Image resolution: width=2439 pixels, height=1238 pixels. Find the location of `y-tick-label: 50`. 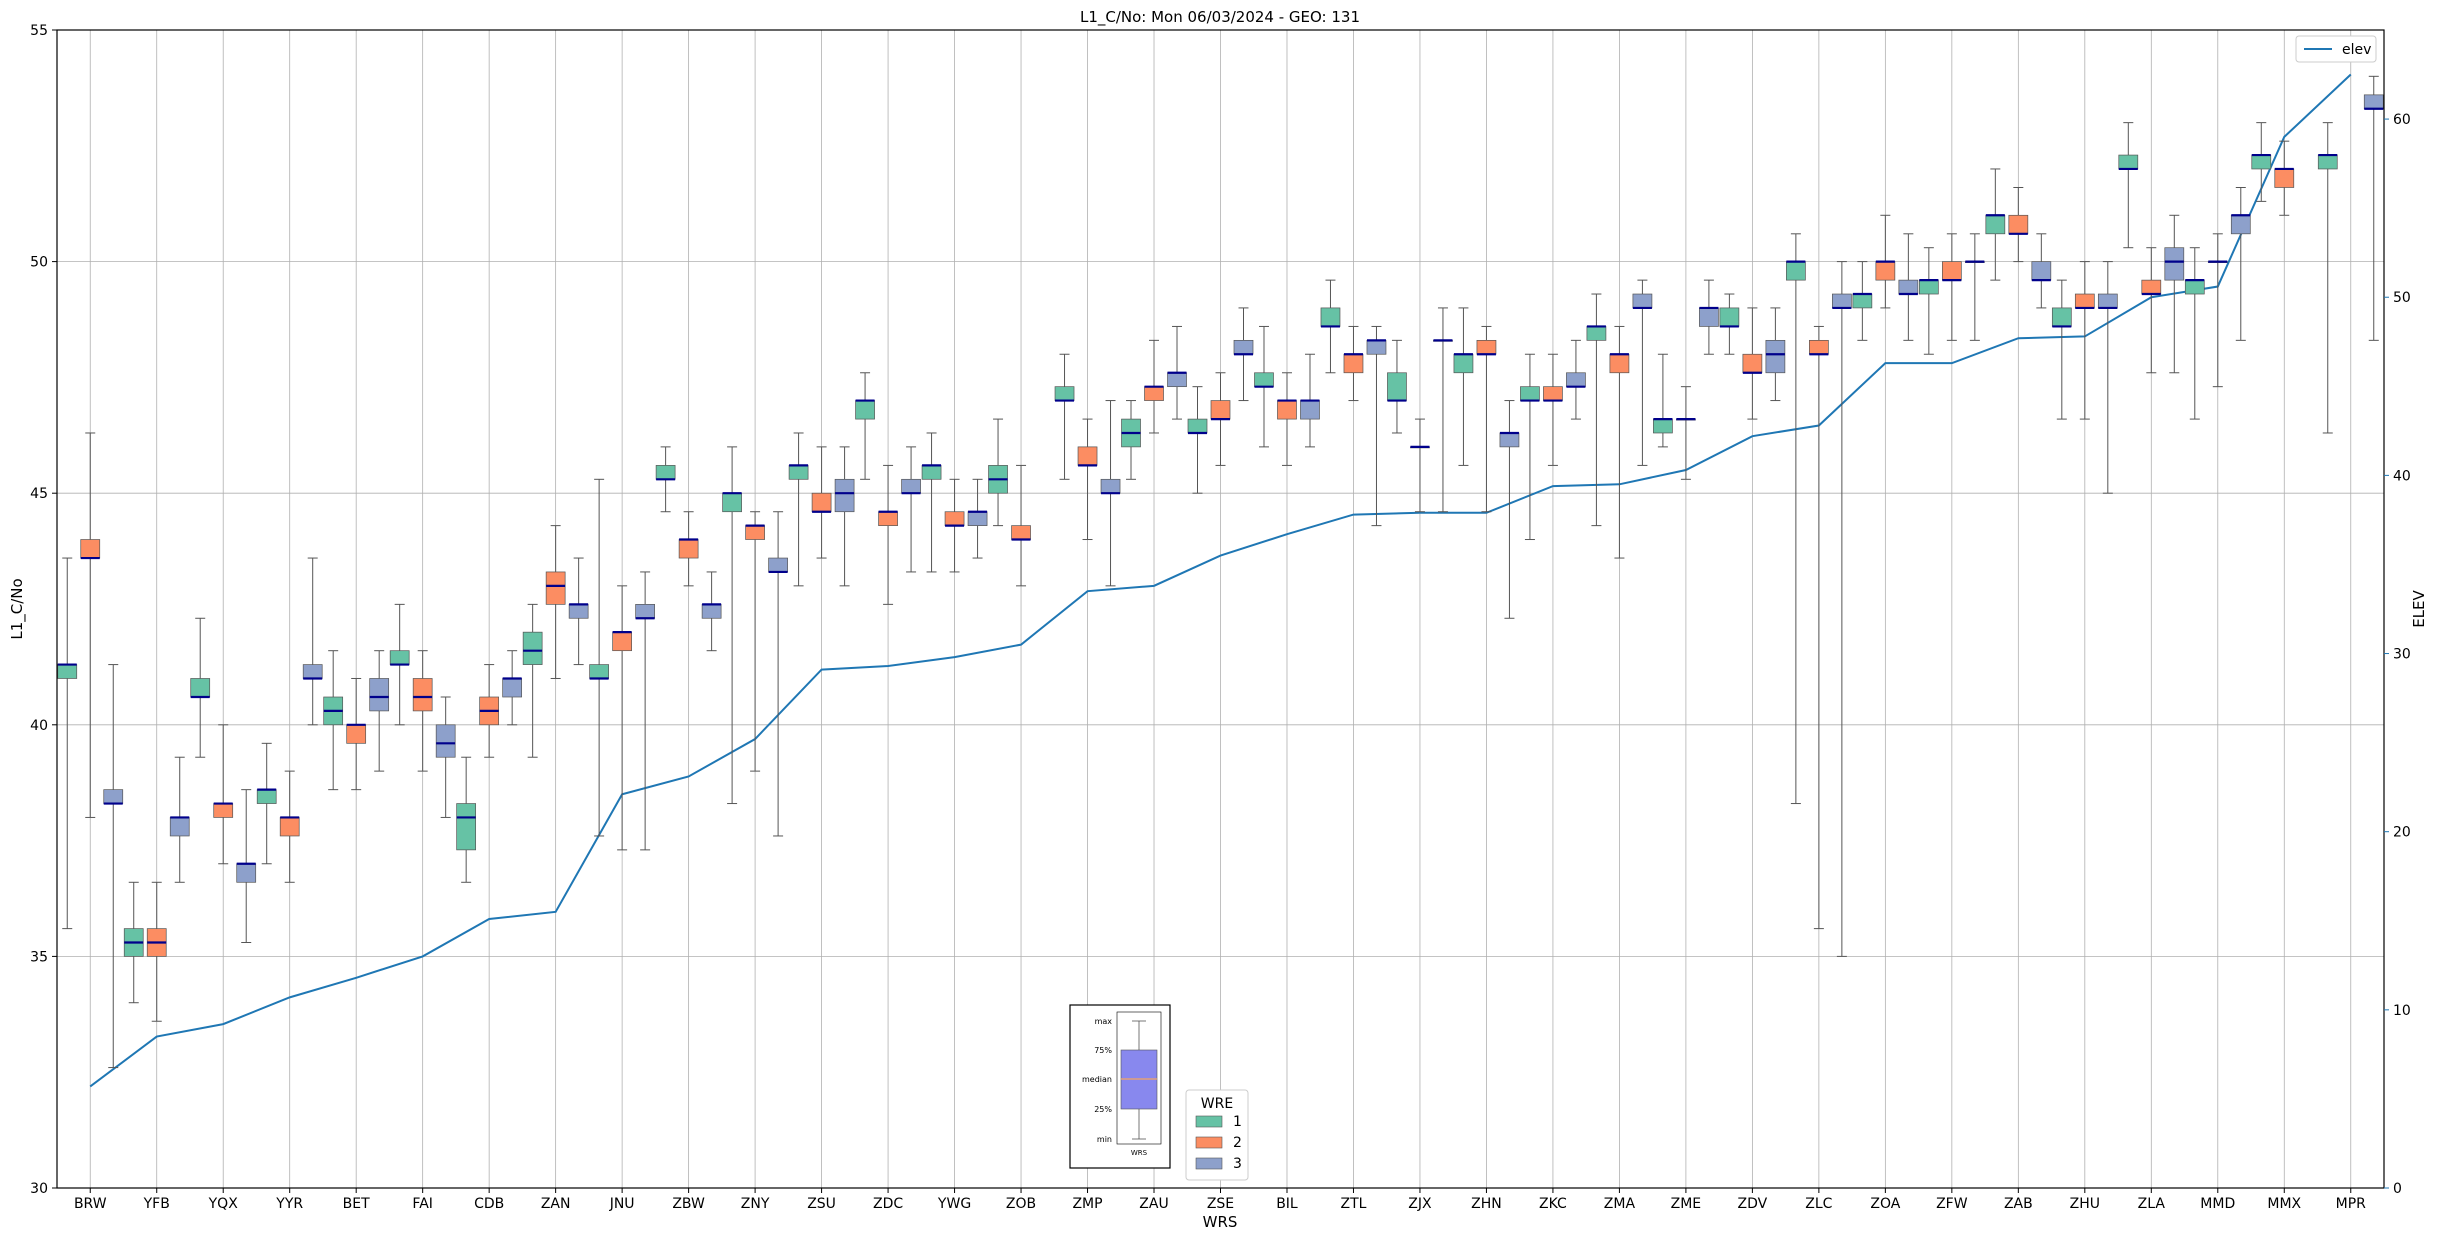

y-tick-label: 50 is located at coordinates (39, 263).